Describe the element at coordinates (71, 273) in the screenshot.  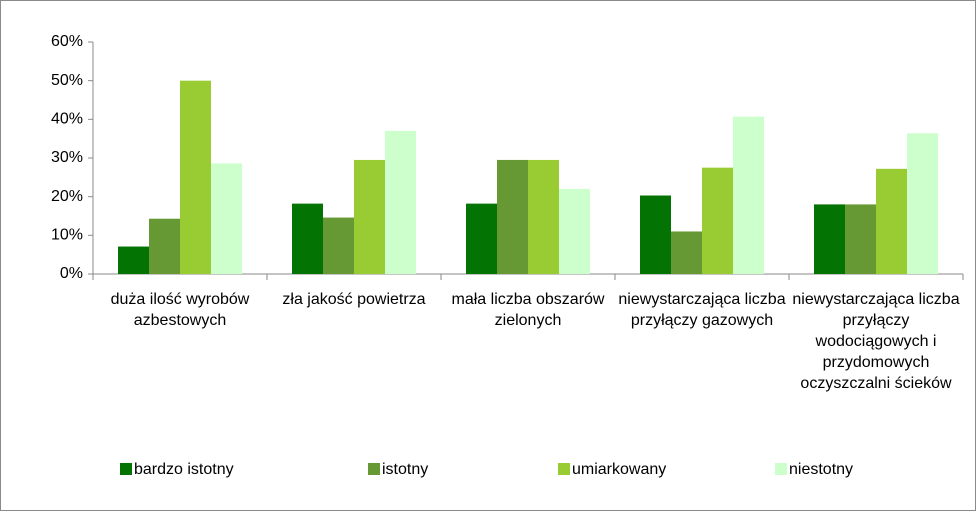
I see `y-tick-label: 0%` at that location.